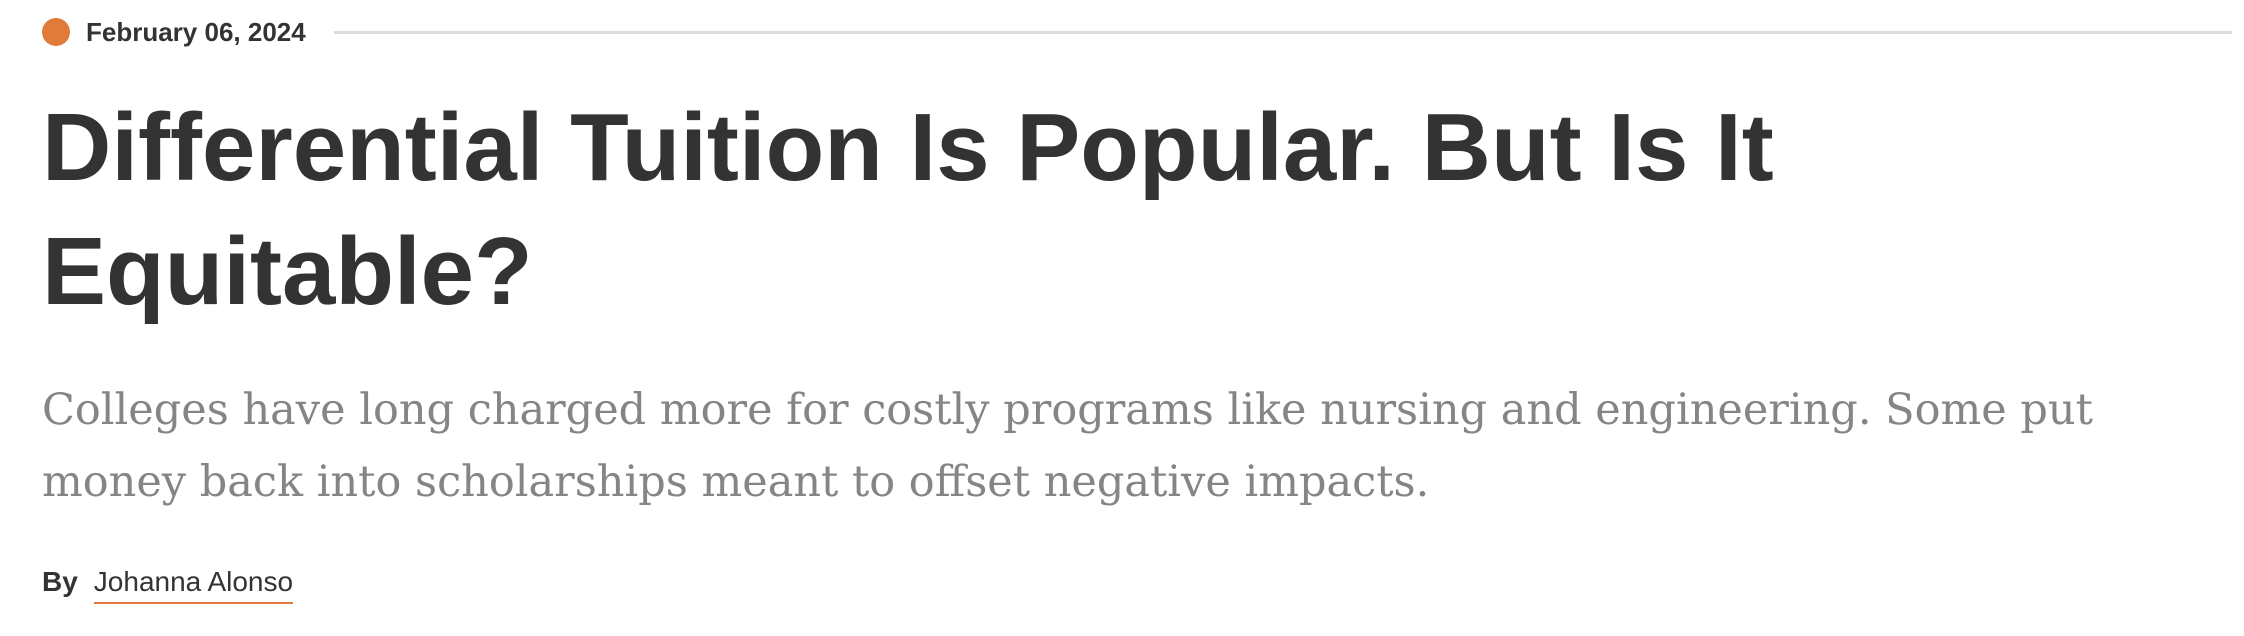 Image resolution: width=2244 pixels, height=636 pixels. Describe the element at coordinates (193, 585) in the screenshot. I see `author-link: Johanna Alonso` at that location.